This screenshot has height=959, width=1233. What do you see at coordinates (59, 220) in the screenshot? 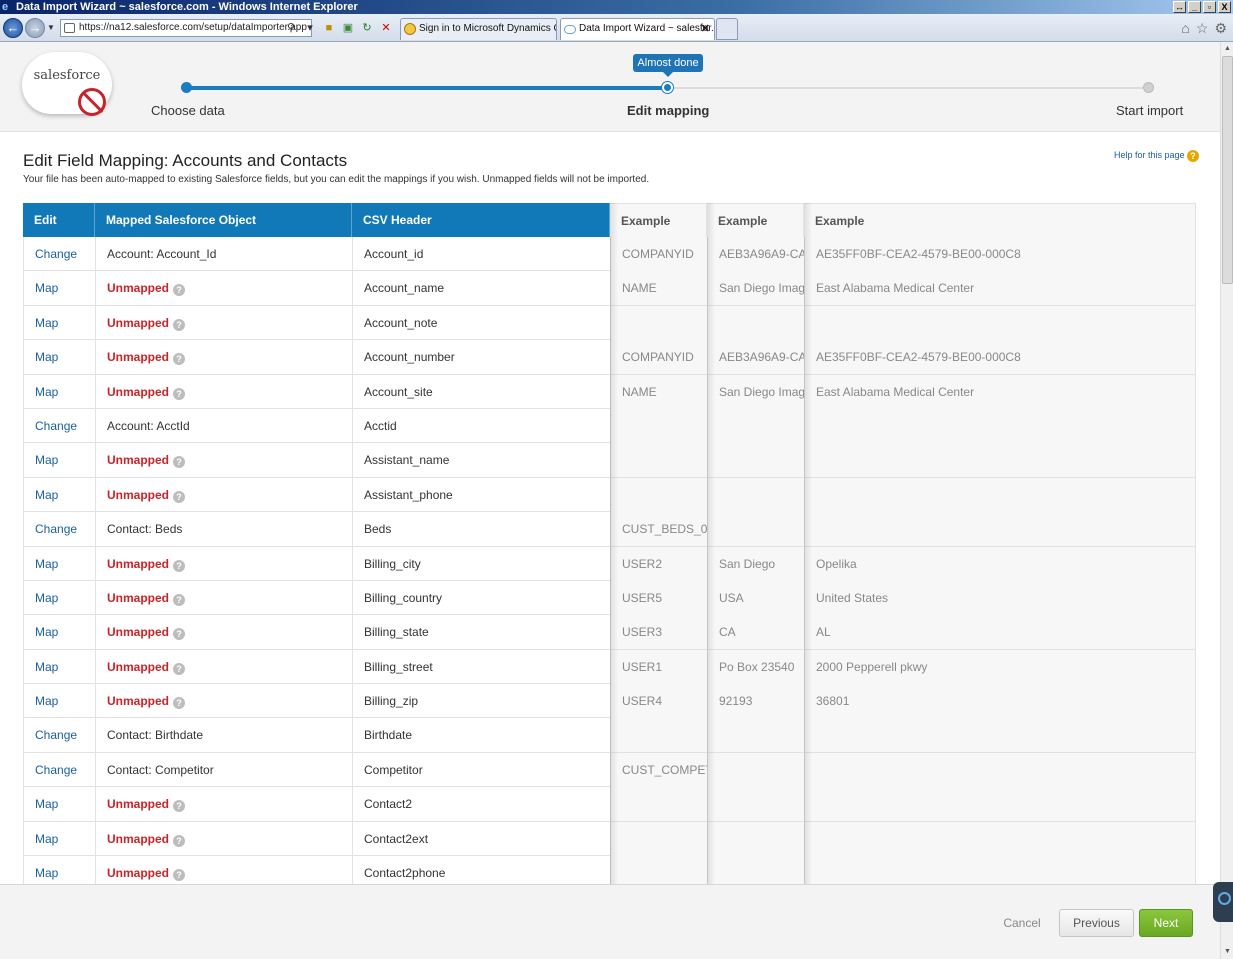
I see `column-header-edit: Edit` at bounding box center [59, 220].